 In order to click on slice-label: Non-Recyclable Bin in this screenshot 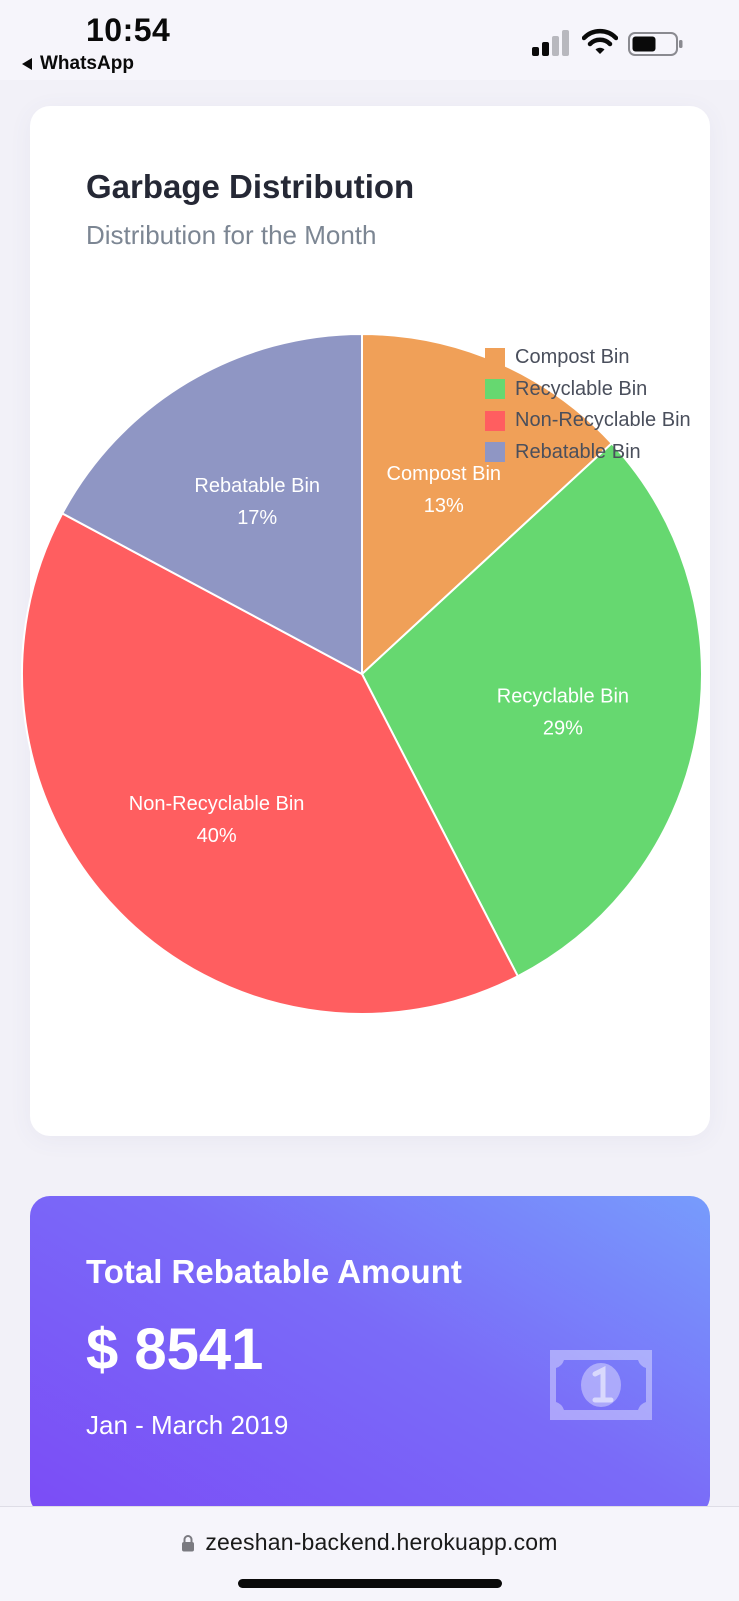, I will do `click(217, 804)`.